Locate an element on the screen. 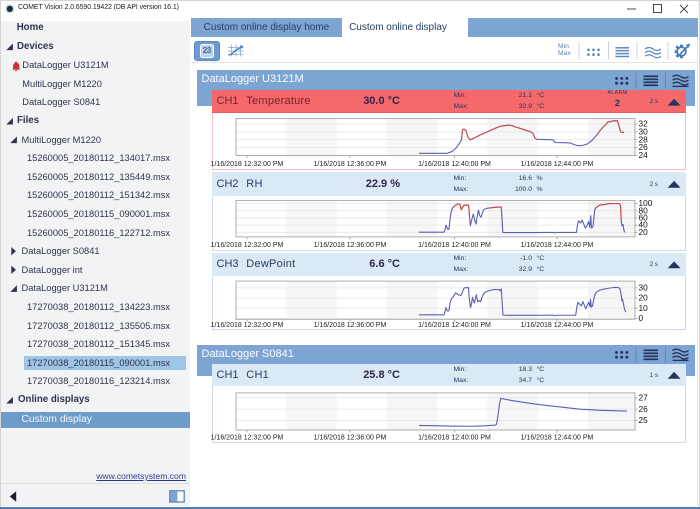 The image size is (700, 509). svg-text: 32 is located at coordinates (644, 124).